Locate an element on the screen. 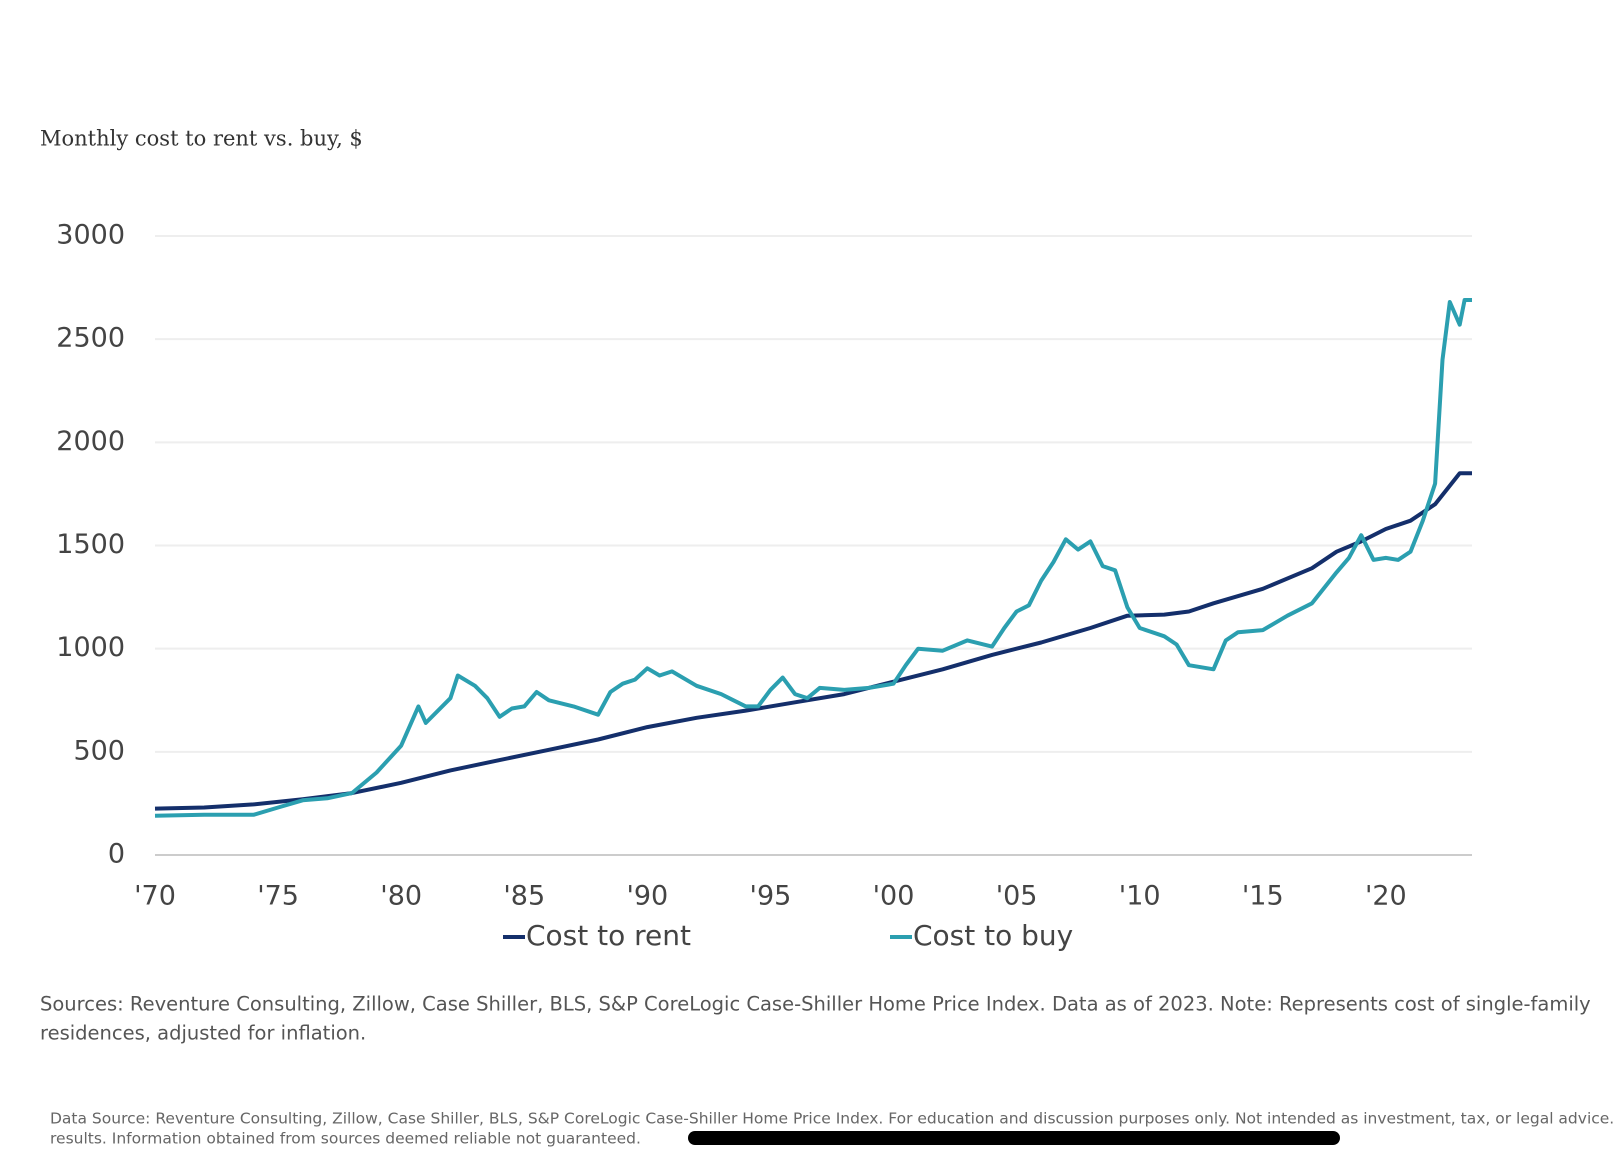  chart-title: Monthly cost to rent vs. buy, $ is located at coordinates (201, 139).